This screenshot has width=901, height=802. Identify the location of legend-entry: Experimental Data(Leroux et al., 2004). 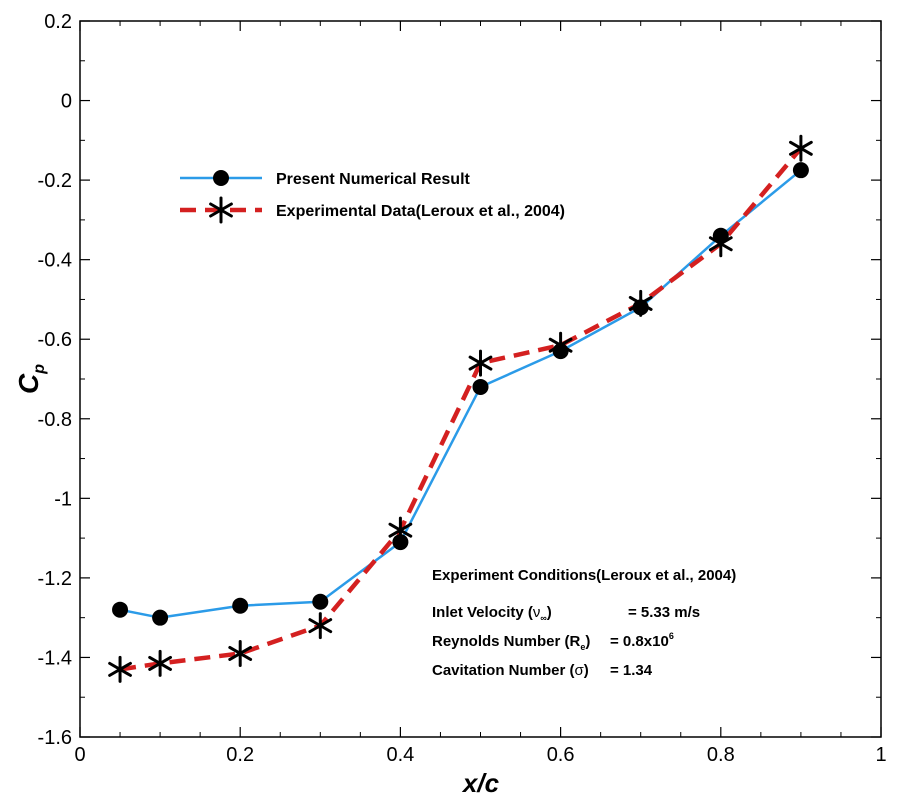
(420, 211).